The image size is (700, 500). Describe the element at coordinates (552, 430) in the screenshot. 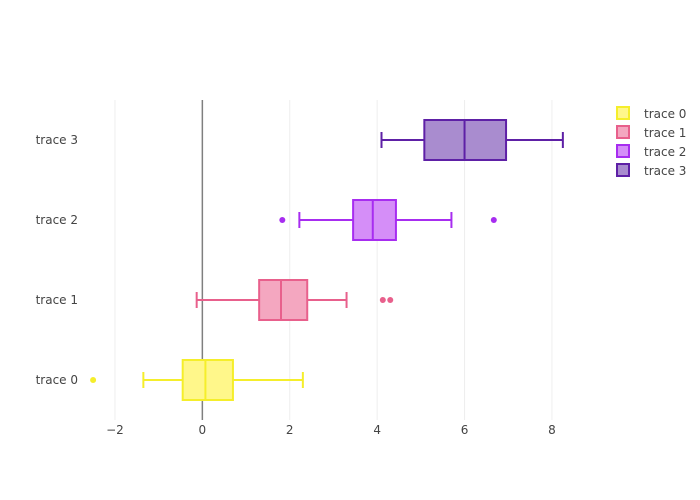

I see `x-tick-label: 8` at that location.